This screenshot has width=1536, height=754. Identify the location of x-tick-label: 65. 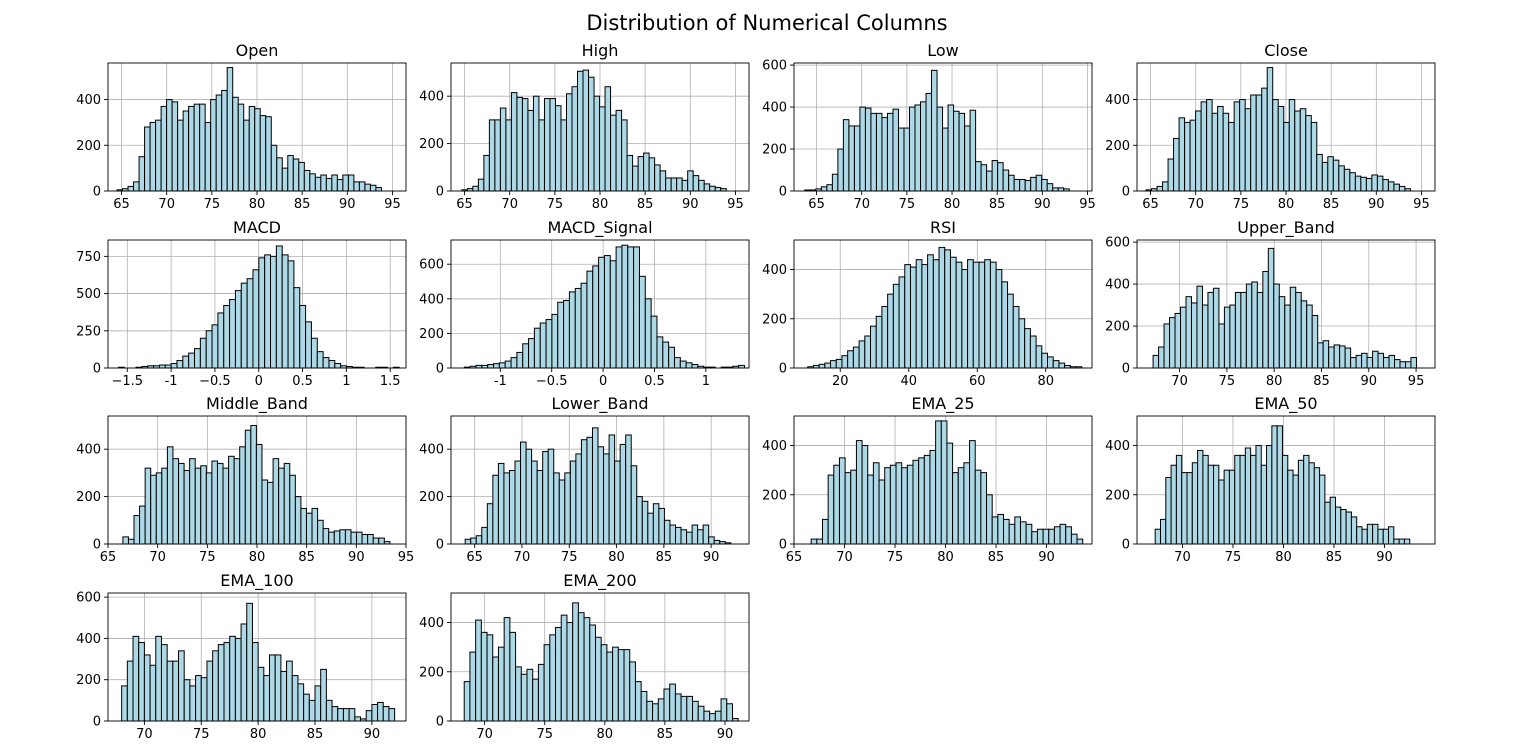
(816, 204).